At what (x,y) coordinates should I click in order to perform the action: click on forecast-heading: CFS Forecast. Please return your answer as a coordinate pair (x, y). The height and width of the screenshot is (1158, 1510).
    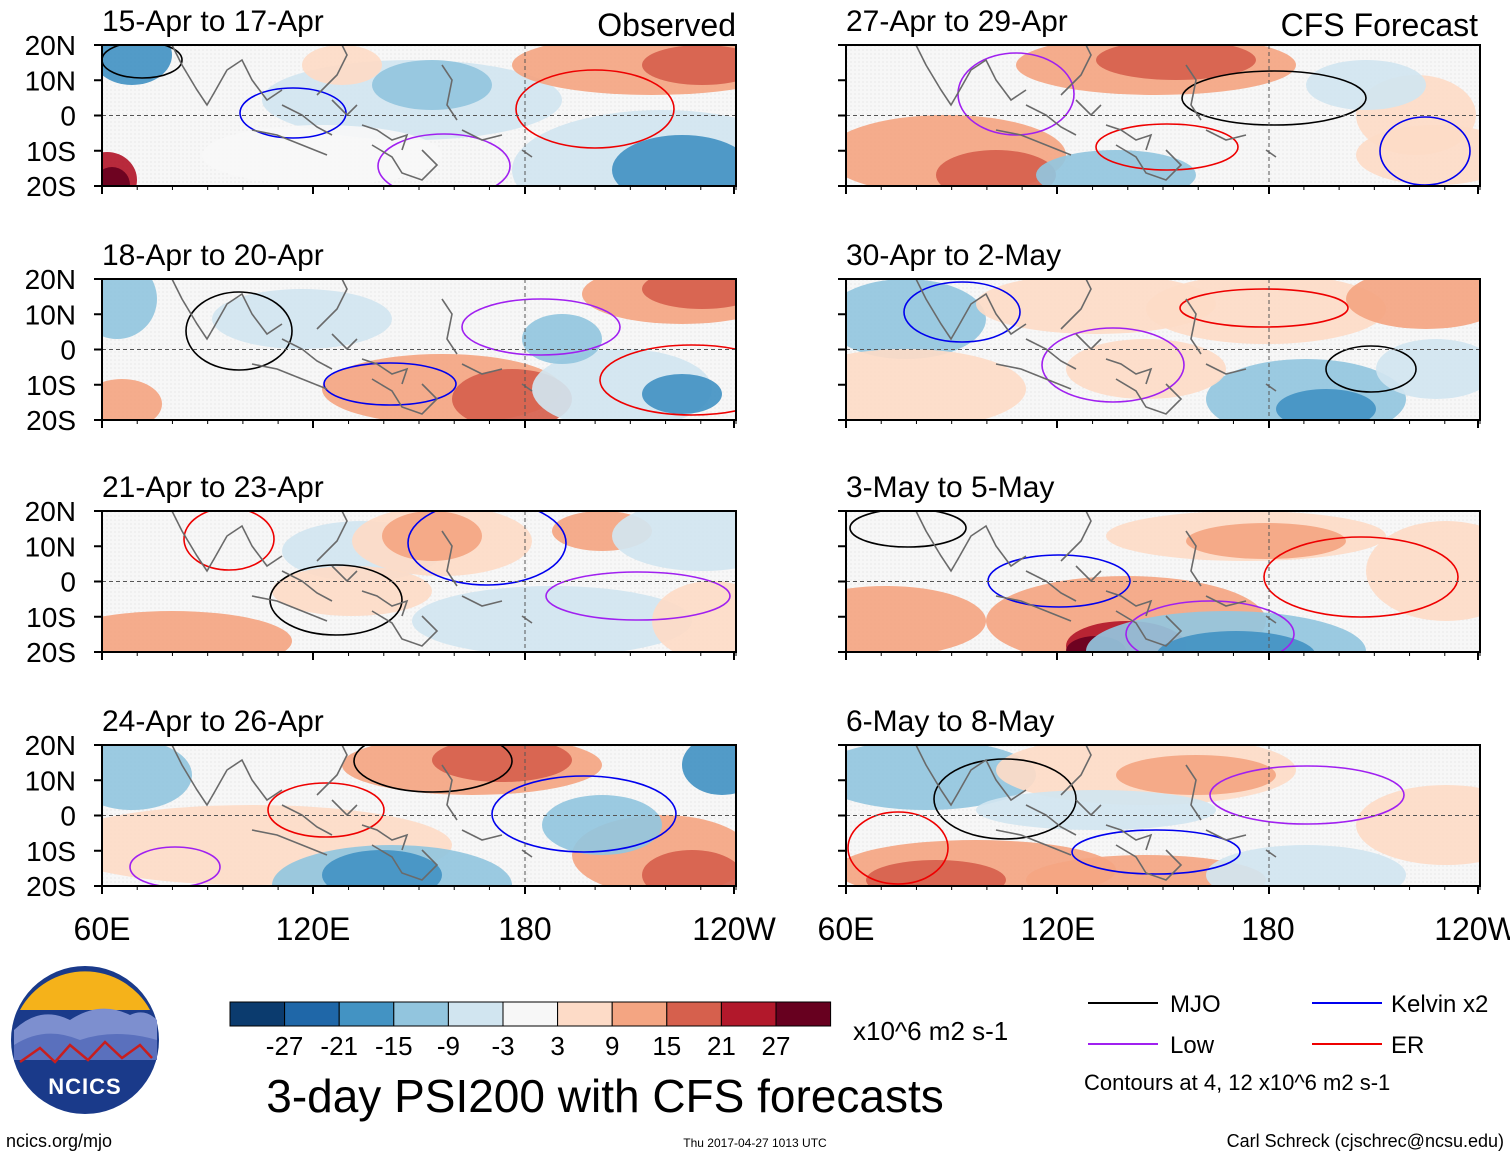
    Looking at the image, I should click on (1379, 25).